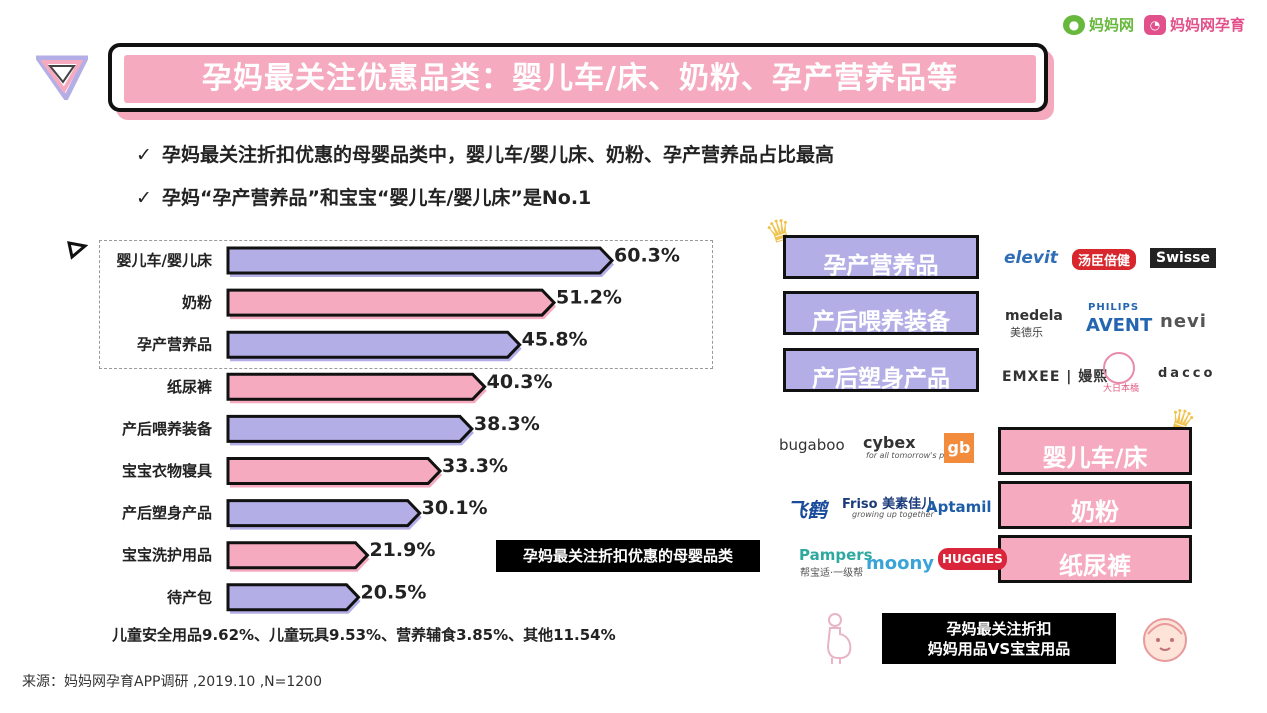  What do you see at coordinates (1187, 373) in the screenshot?
I see `dacco-logo: dacco` at bounding box center [1187, 373].